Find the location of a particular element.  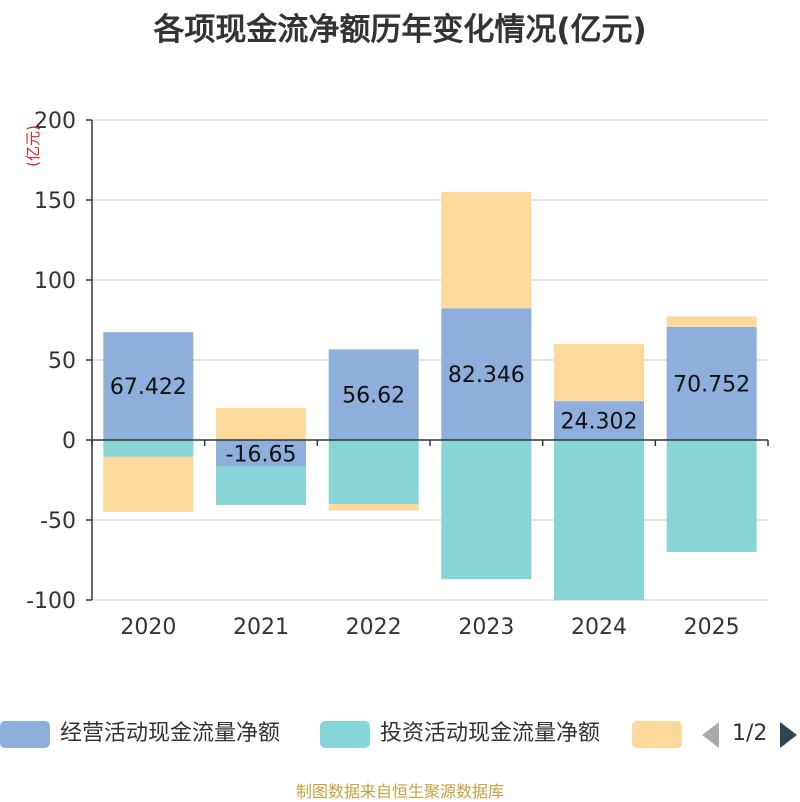

y-tick-label: -100 is located at coordinates (51, 601).